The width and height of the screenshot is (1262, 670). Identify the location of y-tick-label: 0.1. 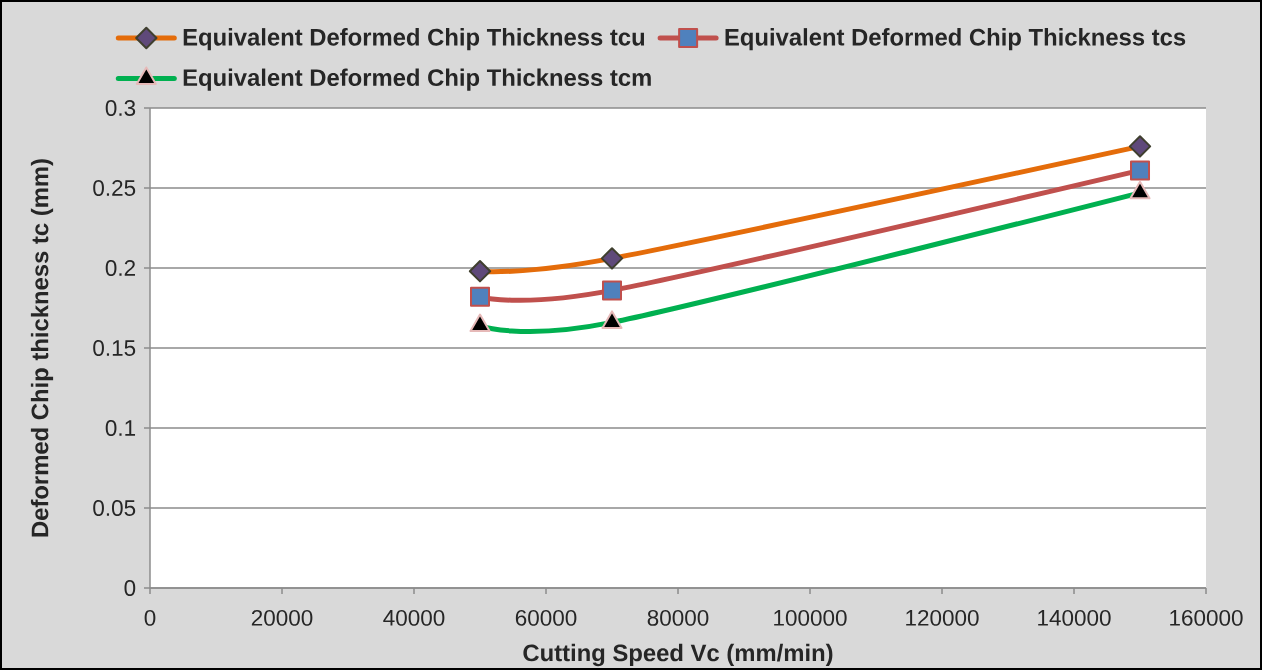
(120, 428).